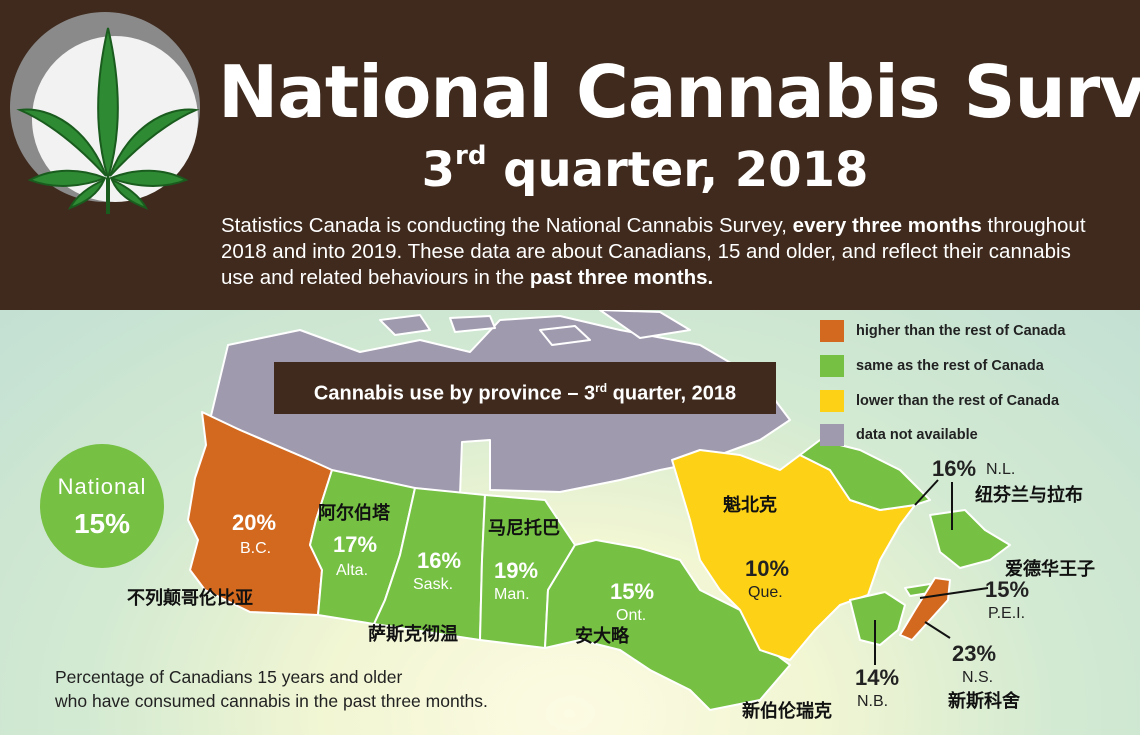 This screenshot has height=735, width=1140. What do you see at coordinates (974, 653) in the screenshot?
I see `ns-percent: 23%` at bounding box center [974, 653].